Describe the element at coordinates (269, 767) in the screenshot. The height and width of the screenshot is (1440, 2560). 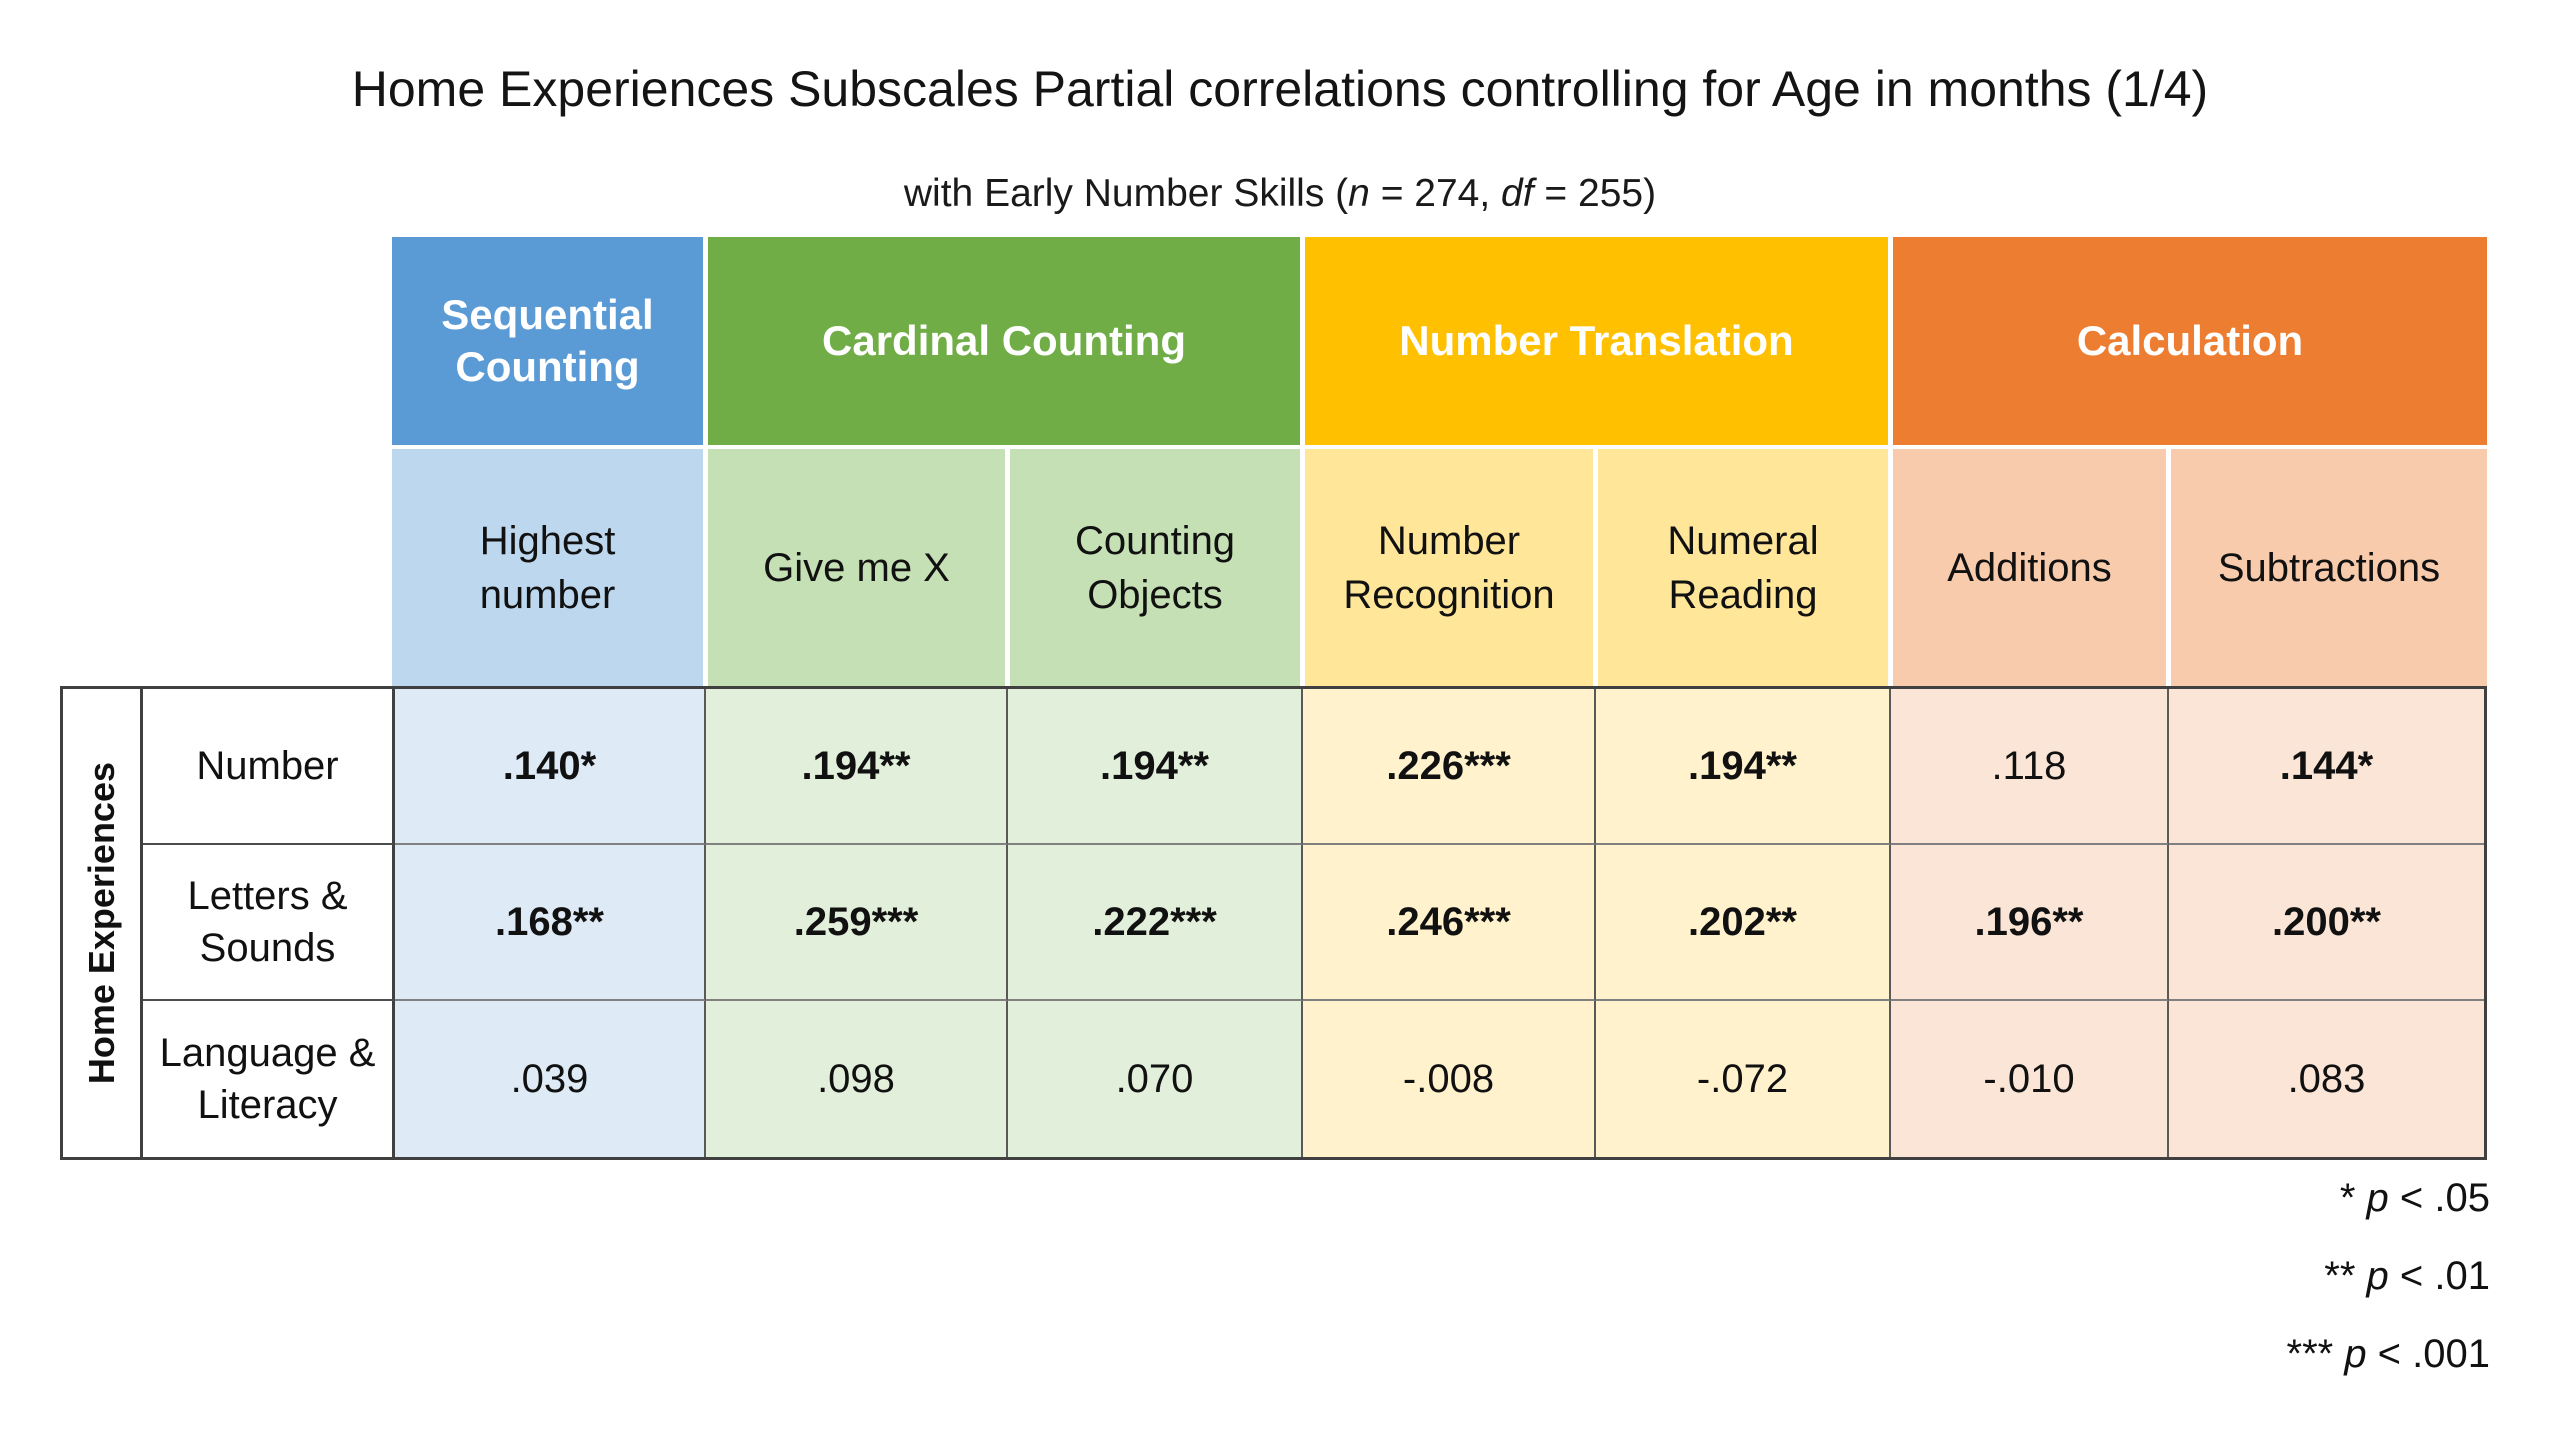
I see `row-label-number: Number` at that location.